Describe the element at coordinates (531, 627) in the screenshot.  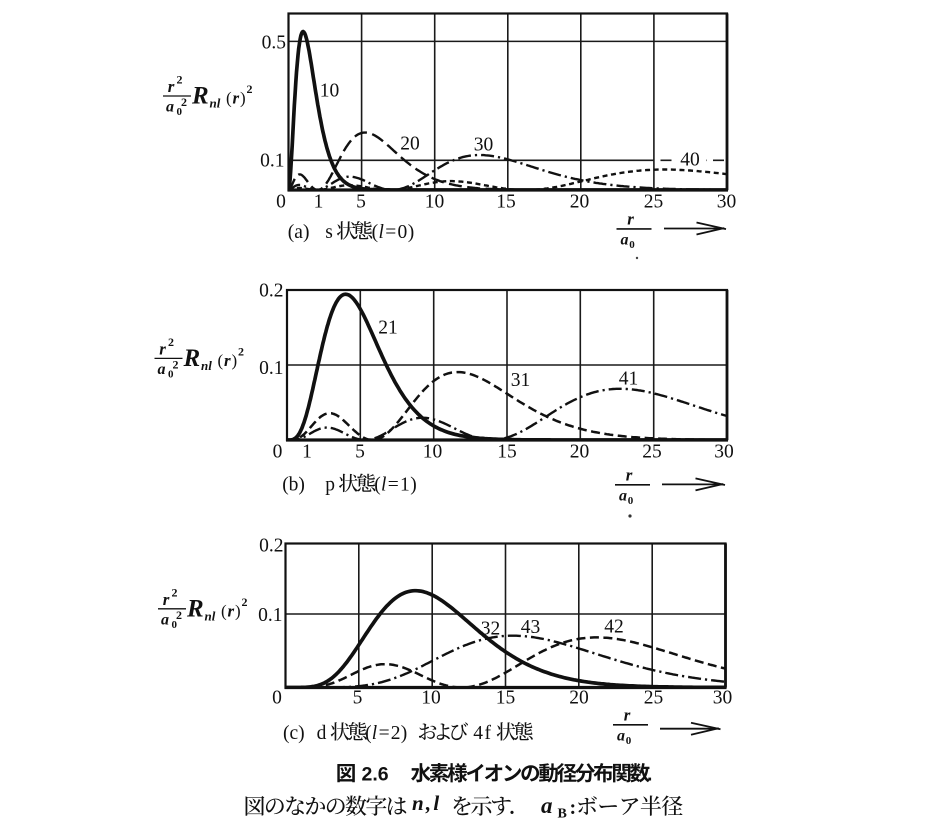
I see `svg-text: 43` at that location.